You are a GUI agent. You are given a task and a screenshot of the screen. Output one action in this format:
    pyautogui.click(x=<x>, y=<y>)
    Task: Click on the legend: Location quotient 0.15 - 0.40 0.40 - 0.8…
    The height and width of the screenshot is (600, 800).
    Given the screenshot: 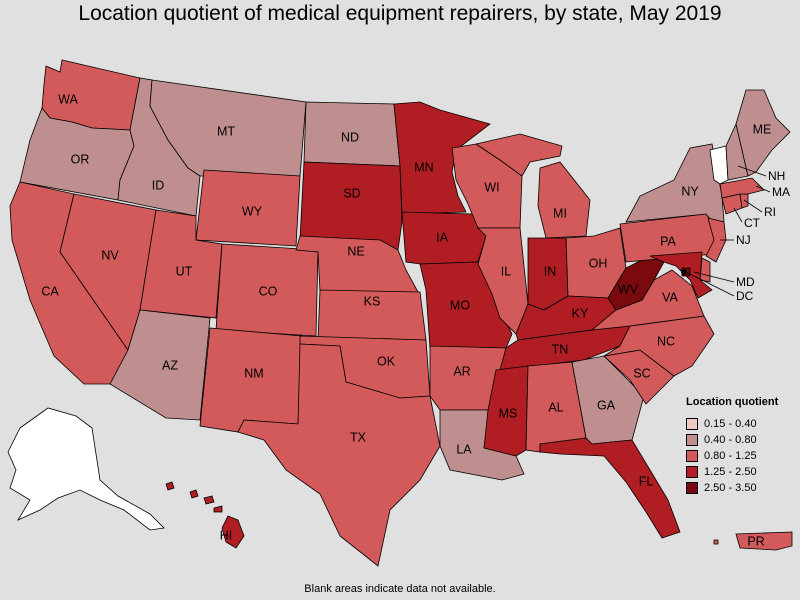 What is the action you would take?
    pyautogui.click(x=742, y=446)
    